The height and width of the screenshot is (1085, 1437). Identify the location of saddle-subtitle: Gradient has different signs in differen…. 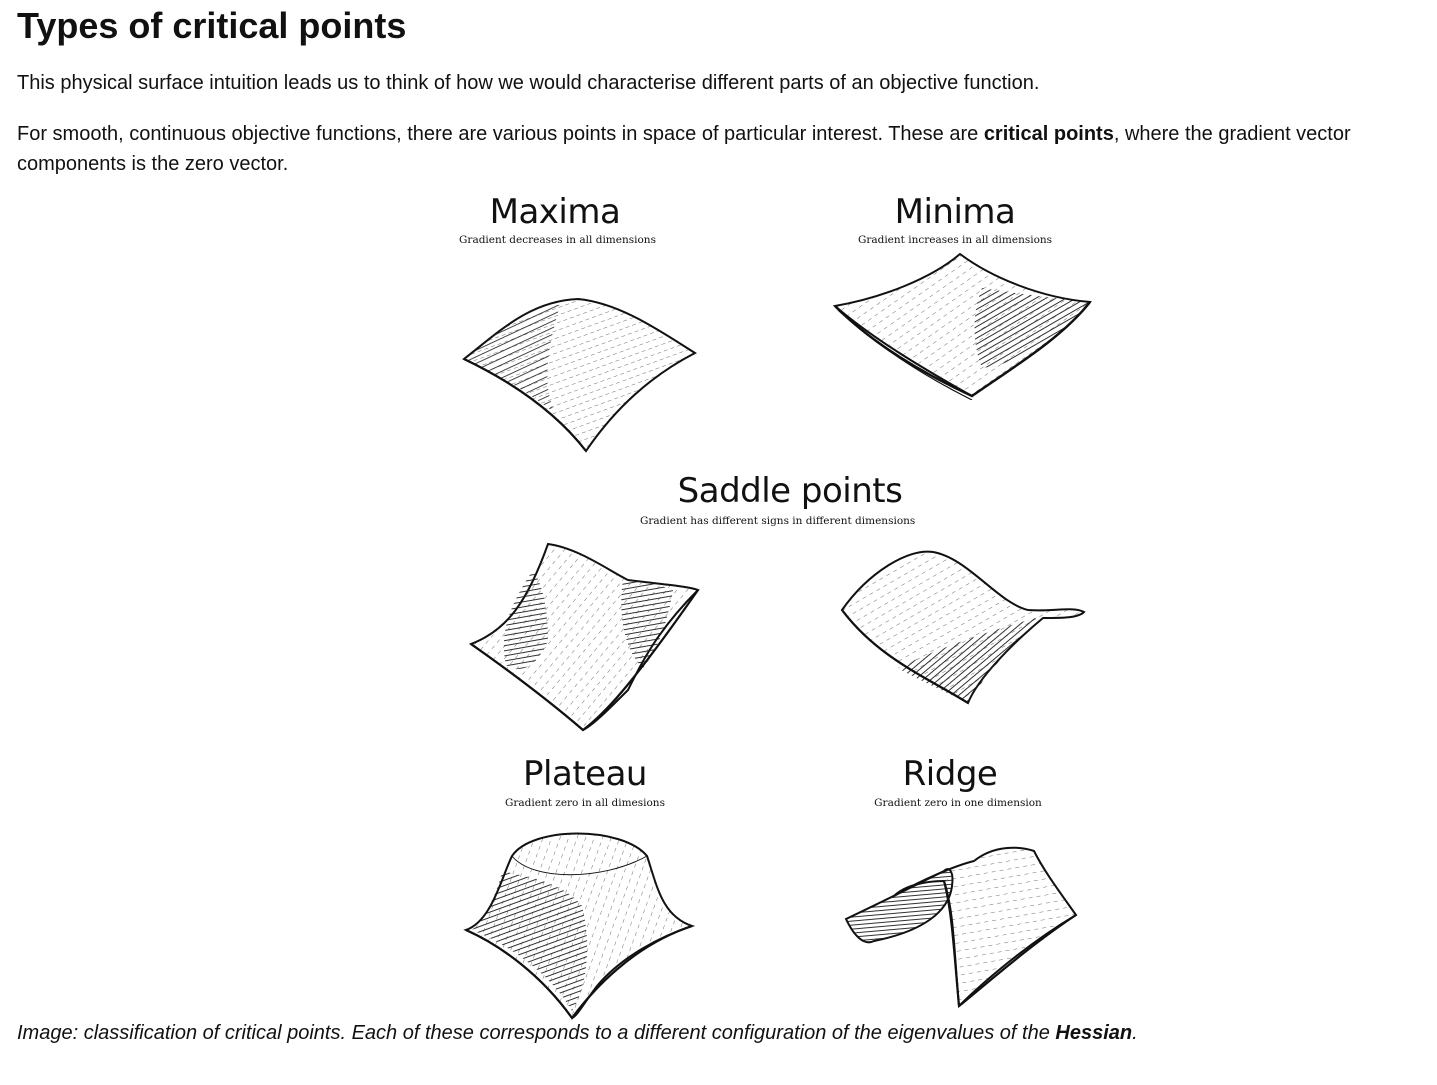
(778, 521).